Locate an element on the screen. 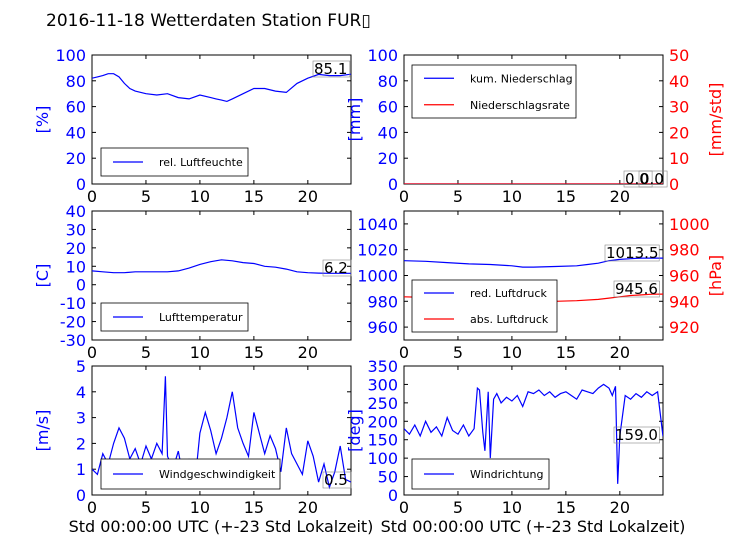  wind-direction-y-tick-label: 250 is located at coordinates (382, 403).